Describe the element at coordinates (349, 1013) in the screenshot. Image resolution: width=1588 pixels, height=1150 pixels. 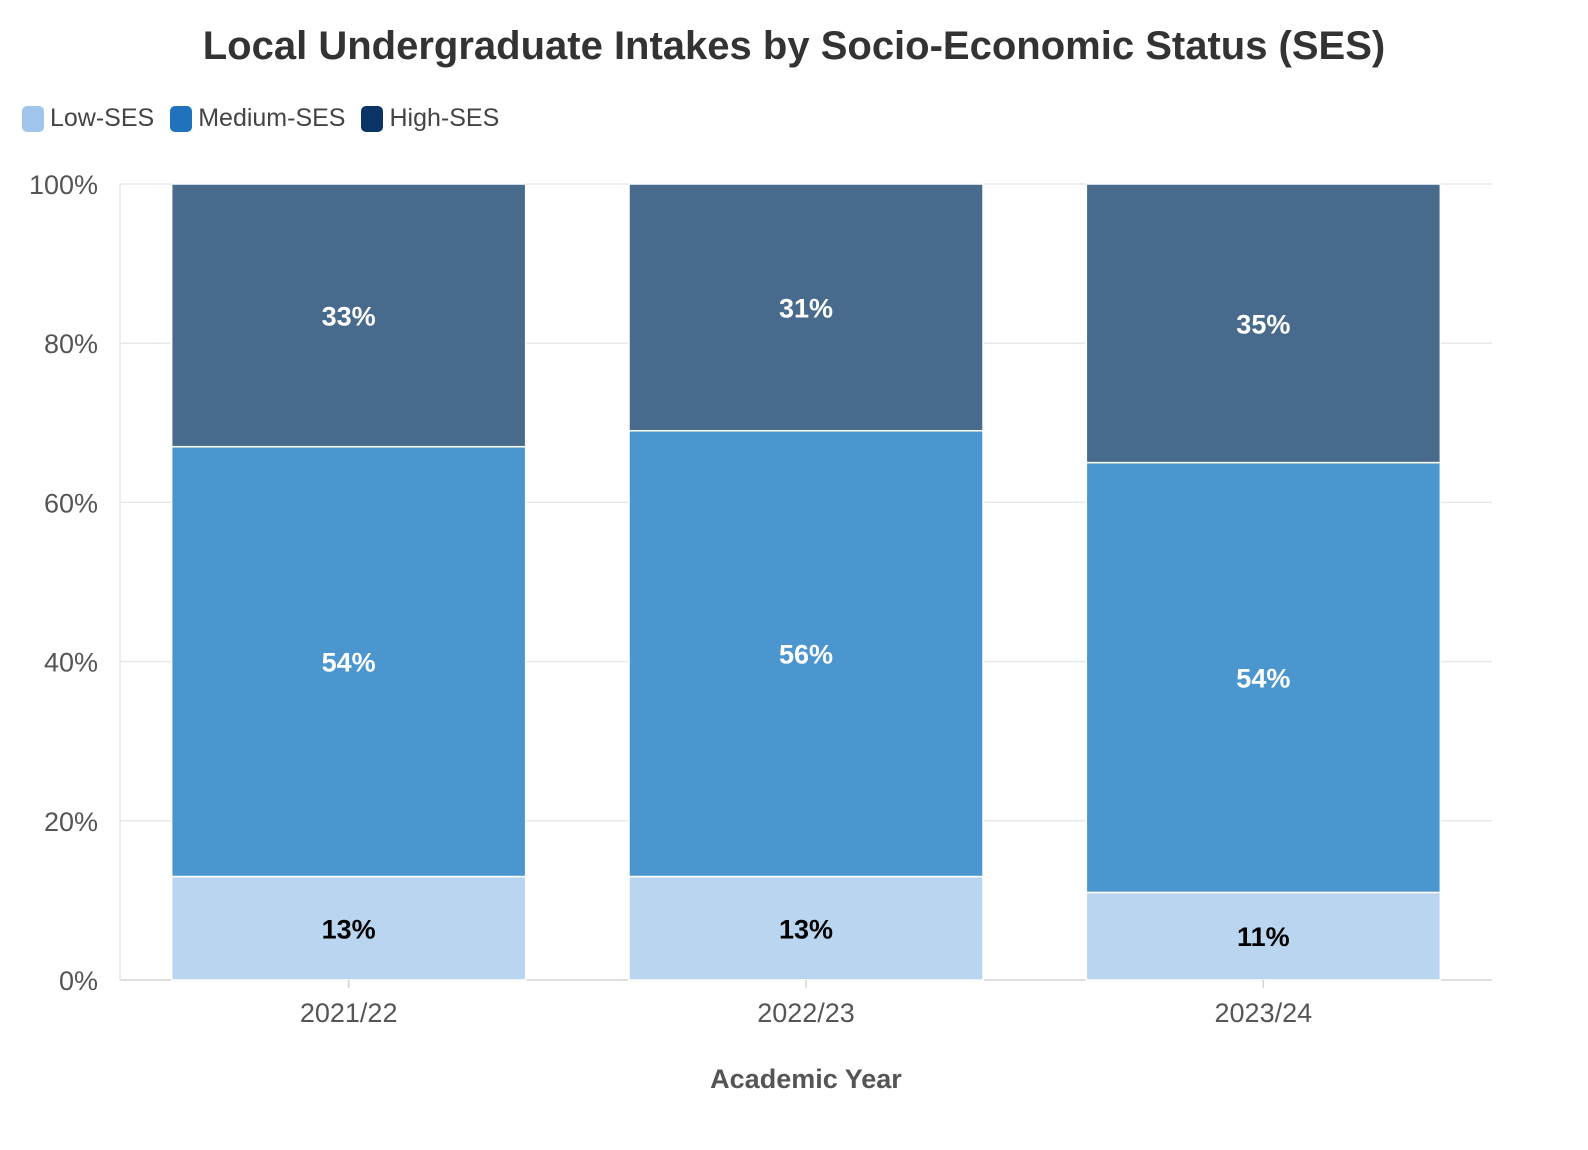
I see `x-tick-label: 2021/22` at that location.